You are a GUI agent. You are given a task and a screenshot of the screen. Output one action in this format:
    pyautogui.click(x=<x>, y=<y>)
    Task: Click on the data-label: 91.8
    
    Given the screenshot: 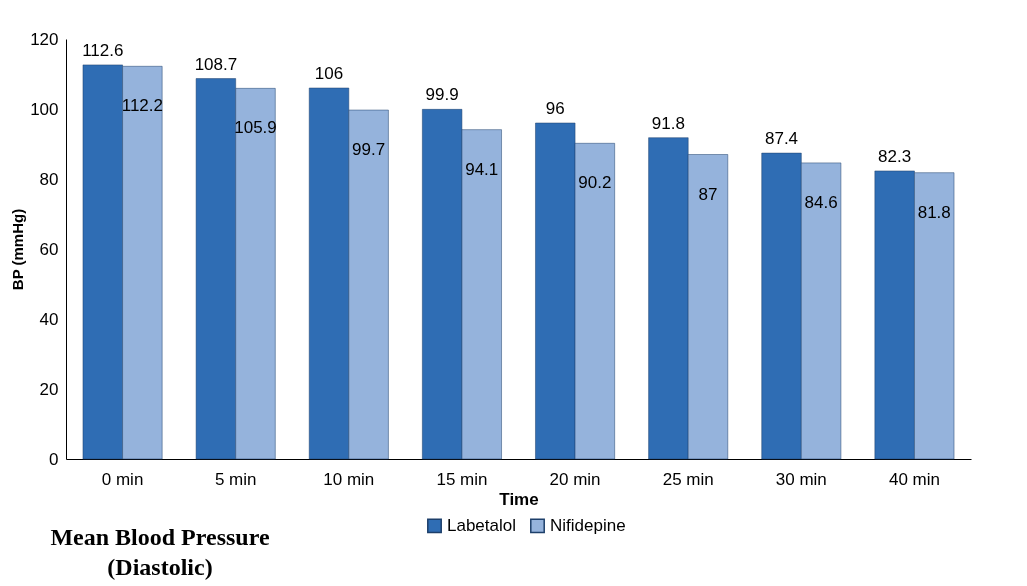 What is the action you would take?
    pyautogui.click(x=668, y=123)
    